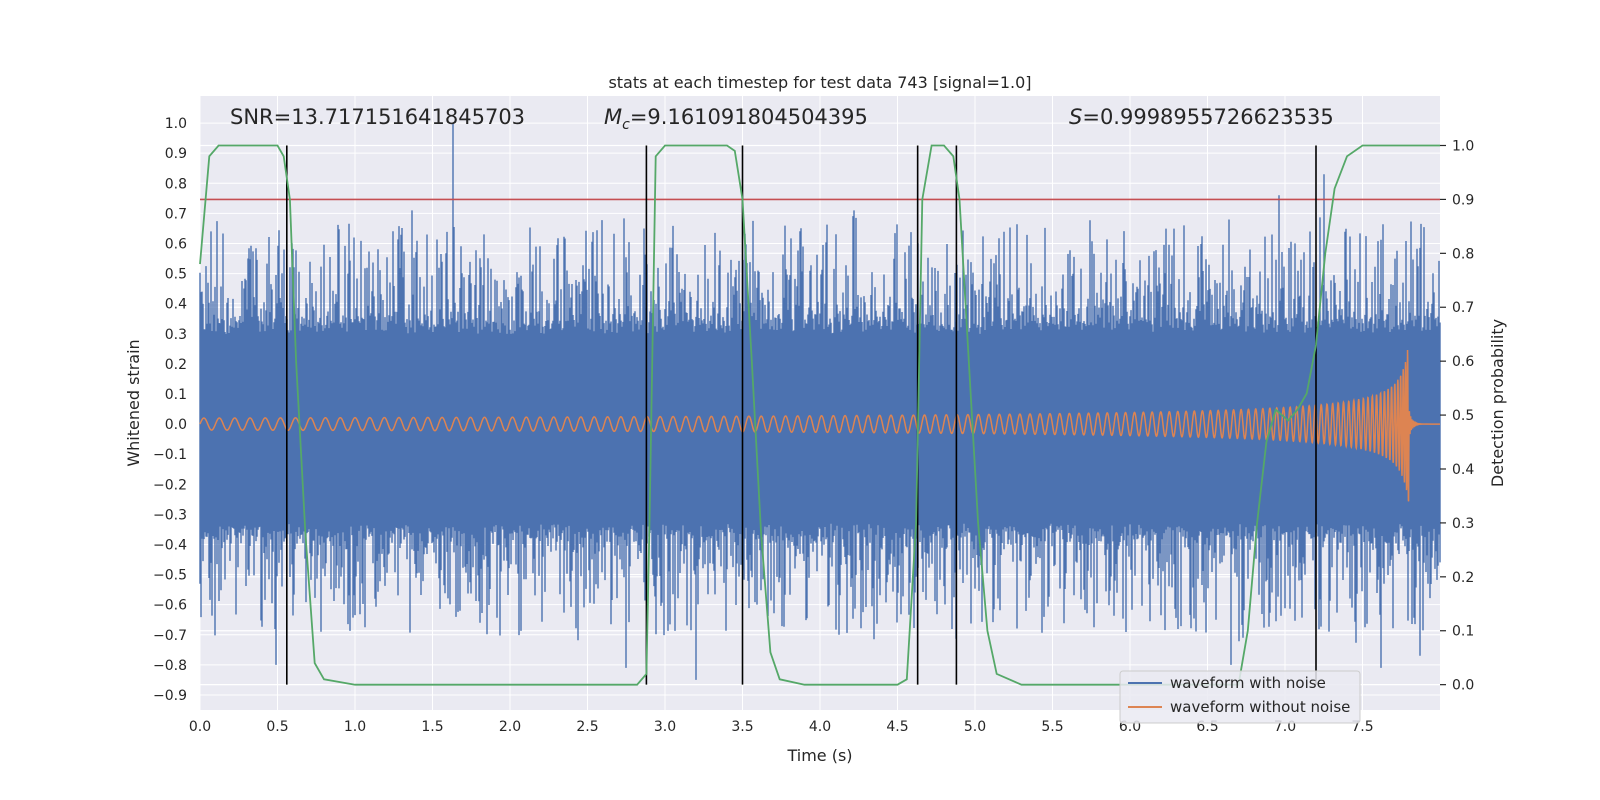 The height and width of the screenshot is (800, 1600). What do you see at coordinates (1052, 727) in the screenshot?
I see `x-tick-label: 5.5` at bounding box center [1052, 727].